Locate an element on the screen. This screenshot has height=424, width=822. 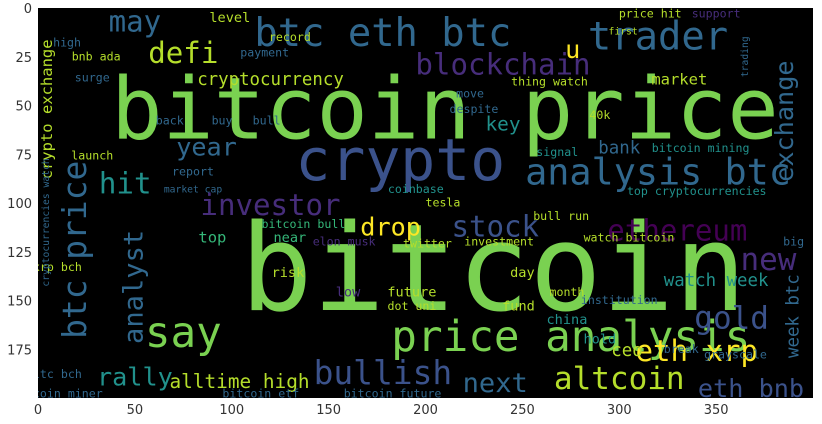
word-despite: despite is located at coordinates (474, 109).